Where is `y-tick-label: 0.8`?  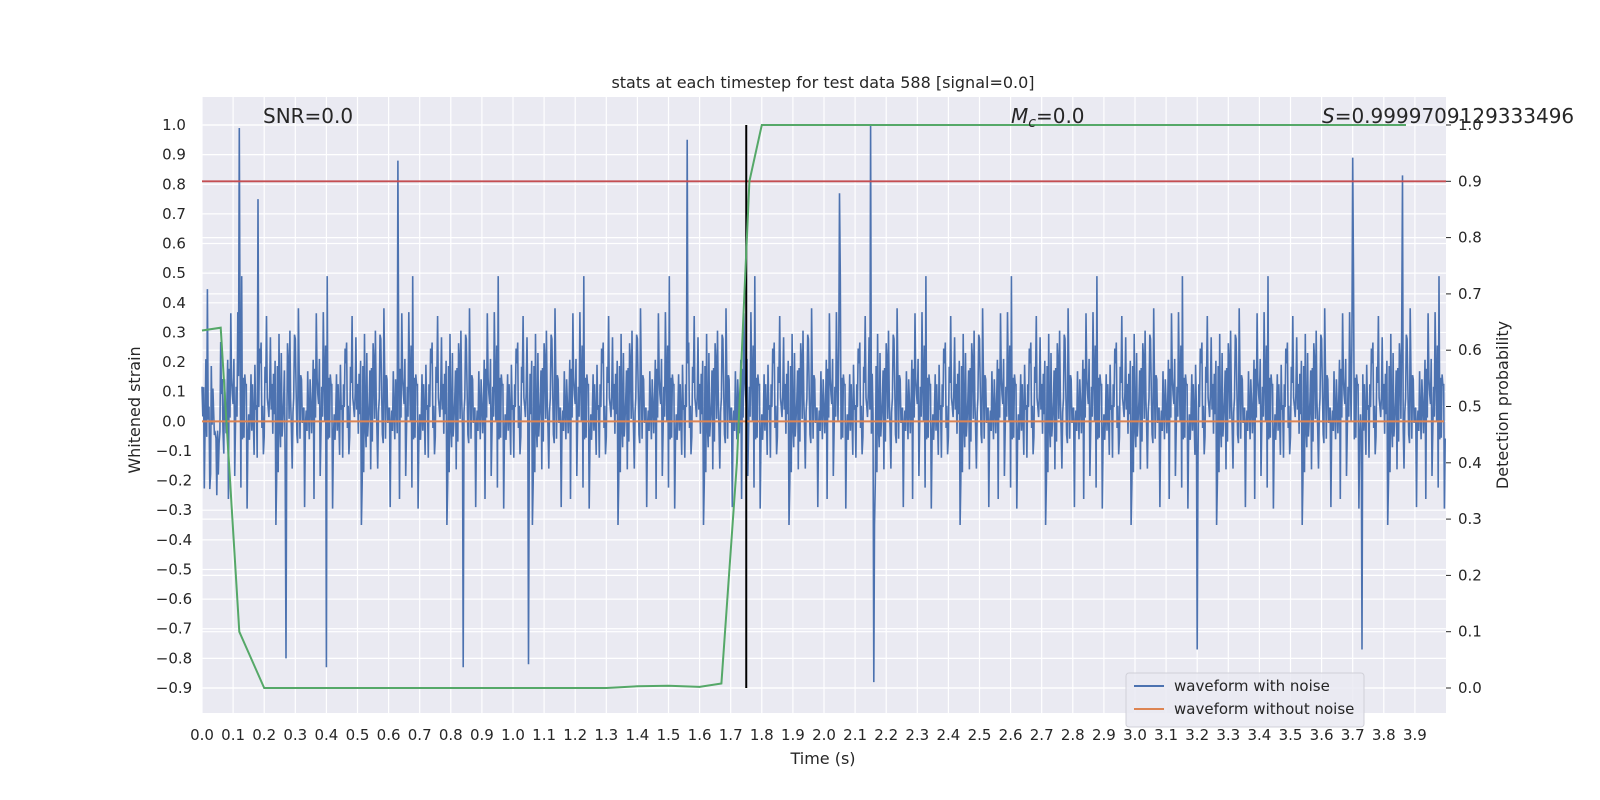
y-tick-label: 0.8 is located at coordinates (174, 184).